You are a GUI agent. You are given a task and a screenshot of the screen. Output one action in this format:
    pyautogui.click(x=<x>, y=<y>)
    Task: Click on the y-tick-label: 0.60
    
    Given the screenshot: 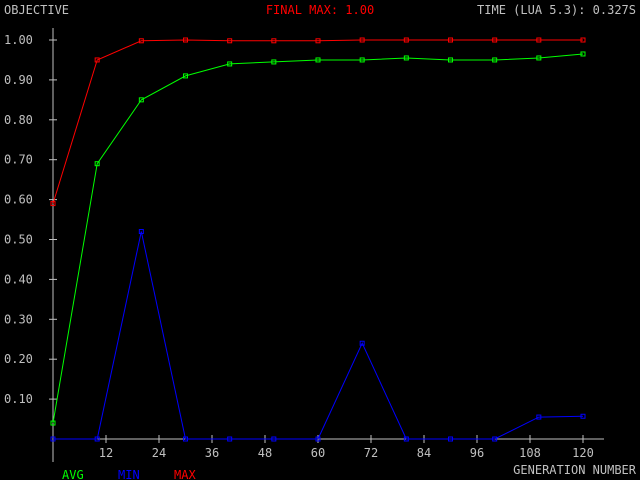 What is the action you would take?
    pyautogui.click(x=18, y=200)
    